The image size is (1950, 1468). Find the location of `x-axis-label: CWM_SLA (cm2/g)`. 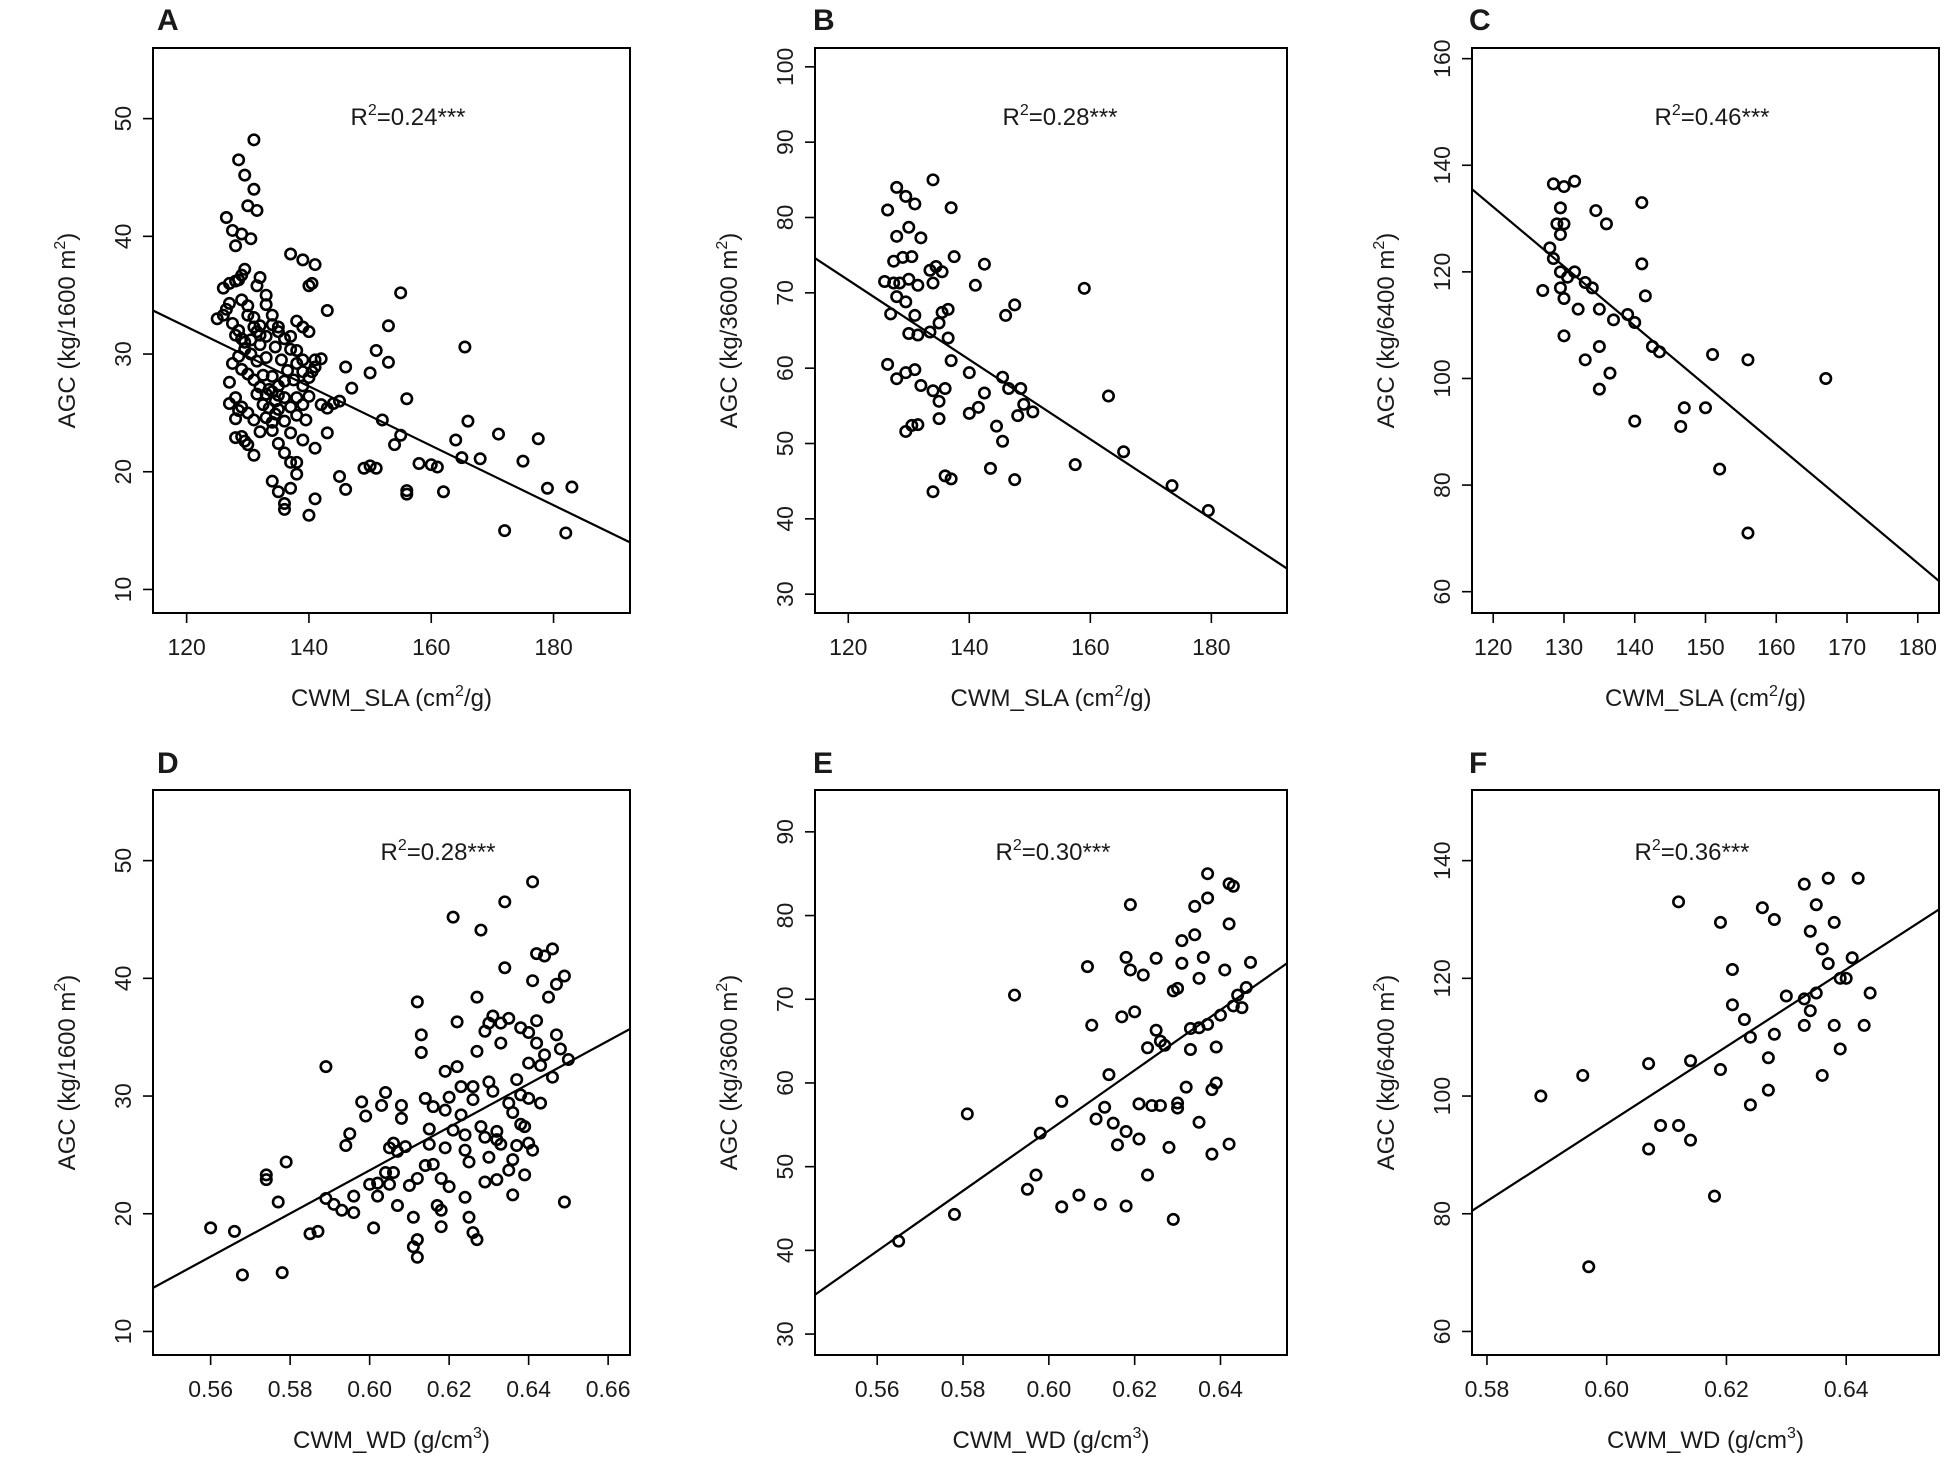

x-axis-label: CWM_SLA (cm2/g) is located at coordinates (1705, 697).